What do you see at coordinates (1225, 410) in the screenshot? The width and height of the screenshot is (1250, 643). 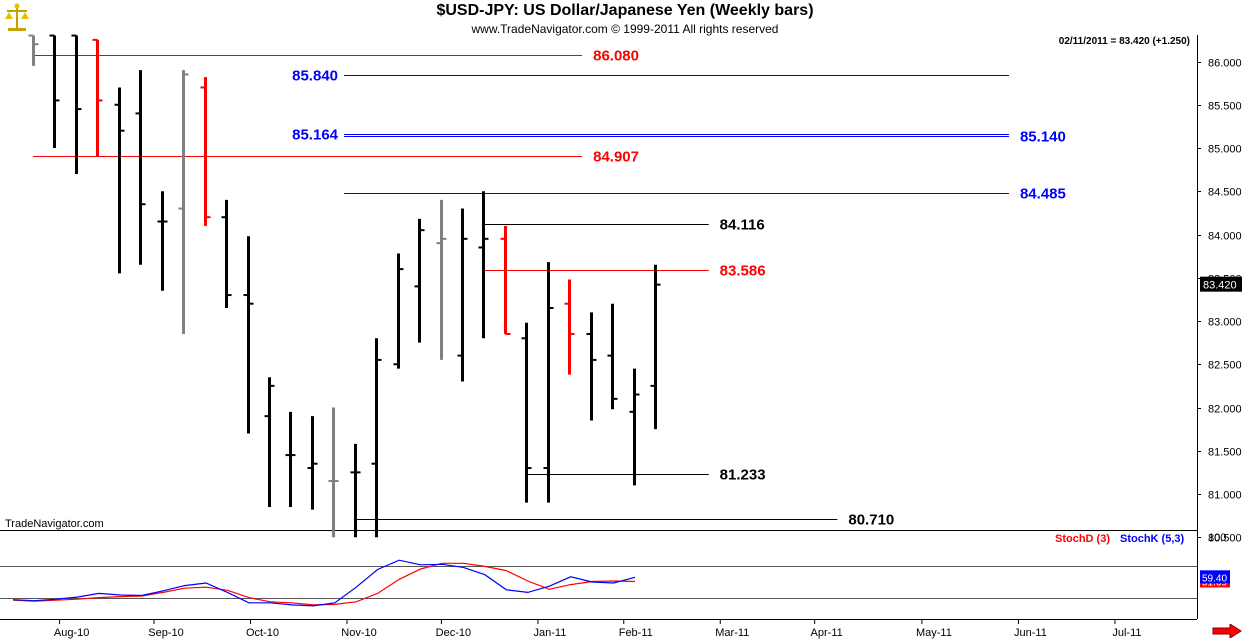 I see `y-tick-label: 82.000` at bounding box center [1225, 410].